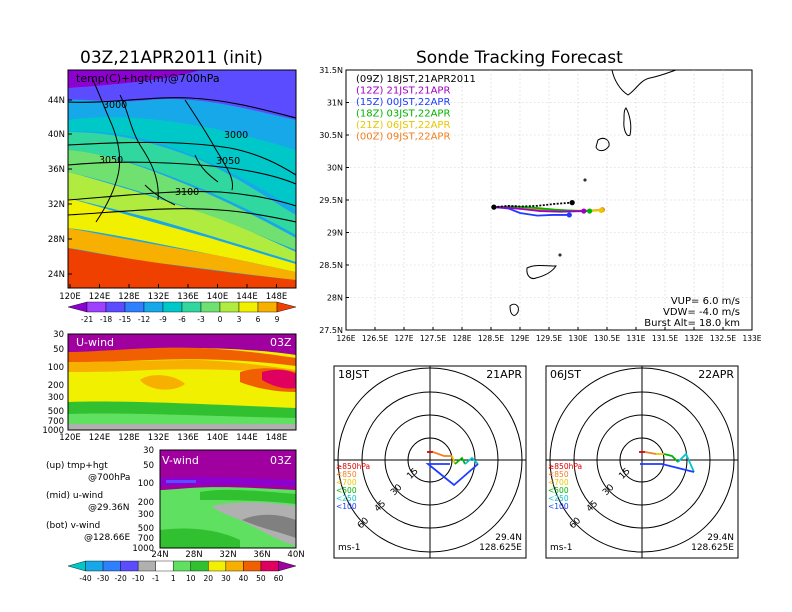  What do you see at coordinates (173, 293) in the screenshot?
I see `temp-lon-axis: 120E 124E 128E 132E 136E 140E 144E 148E` at bounding box center [173, 293].